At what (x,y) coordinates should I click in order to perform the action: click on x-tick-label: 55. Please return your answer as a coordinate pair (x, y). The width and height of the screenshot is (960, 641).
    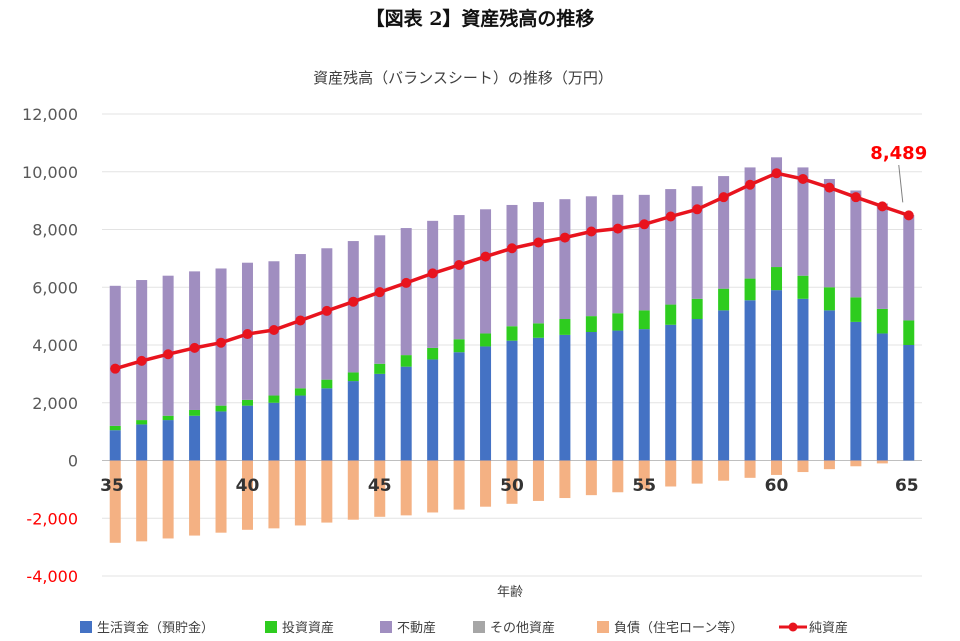
    Looking at the image, I should click on (644, 486).